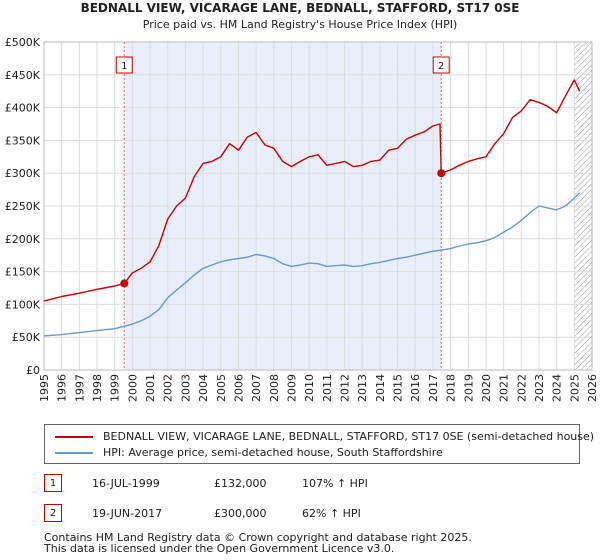 This screenshot has width=600, height=560. I want to click on x-tick-label: 2011, so click(327, 388).